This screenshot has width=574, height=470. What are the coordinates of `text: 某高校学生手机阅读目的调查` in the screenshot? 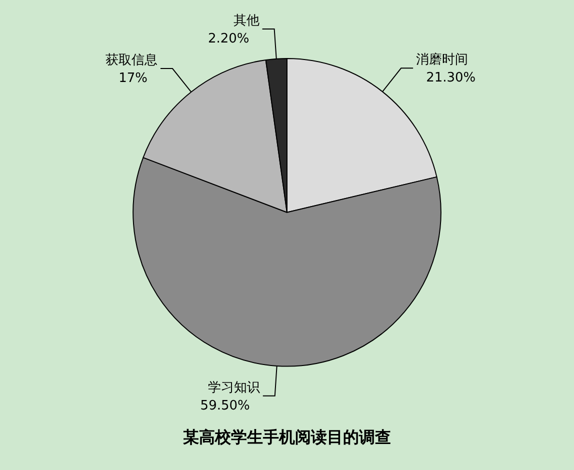 It's located at (286, 437).